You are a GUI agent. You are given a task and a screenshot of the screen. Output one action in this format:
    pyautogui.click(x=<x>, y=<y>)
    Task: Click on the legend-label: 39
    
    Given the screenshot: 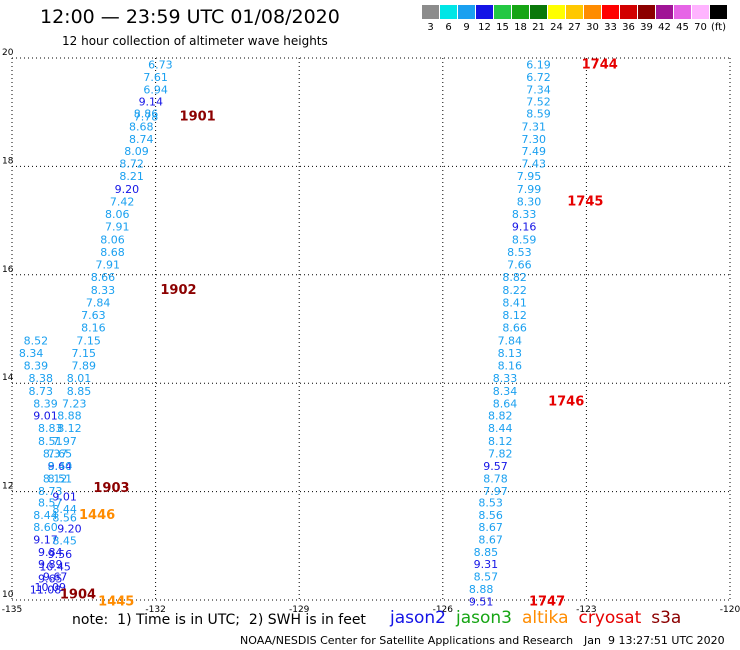 What is the action you would take?
    pyautogui.click(x=646, y=27)
    